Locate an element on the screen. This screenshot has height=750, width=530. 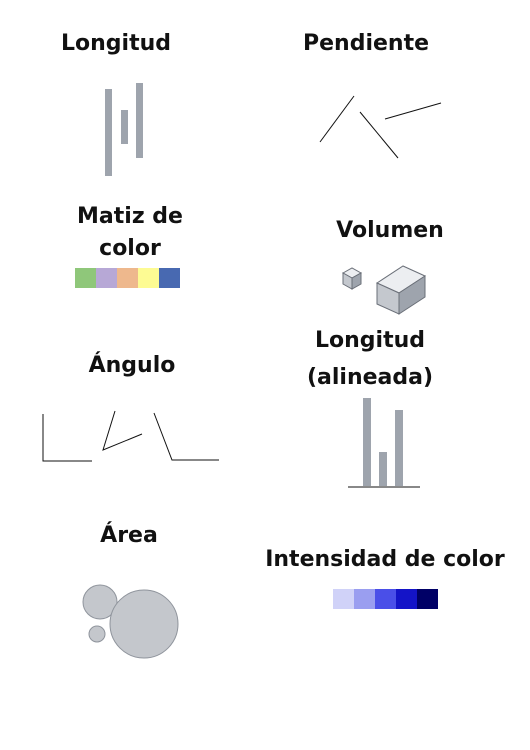
cube-small is located at coordinates (352, 278).